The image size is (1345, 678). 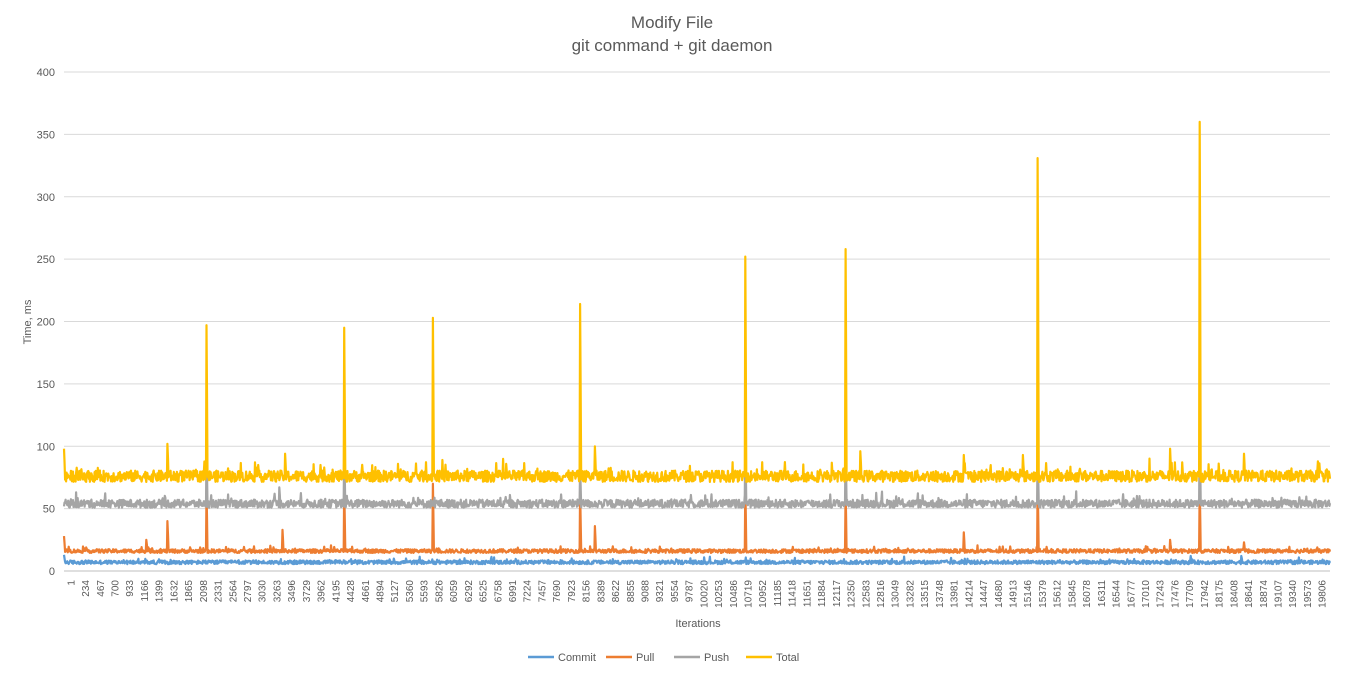 I want to click on x-tick-label: 1399, so click(x=160, y=591).